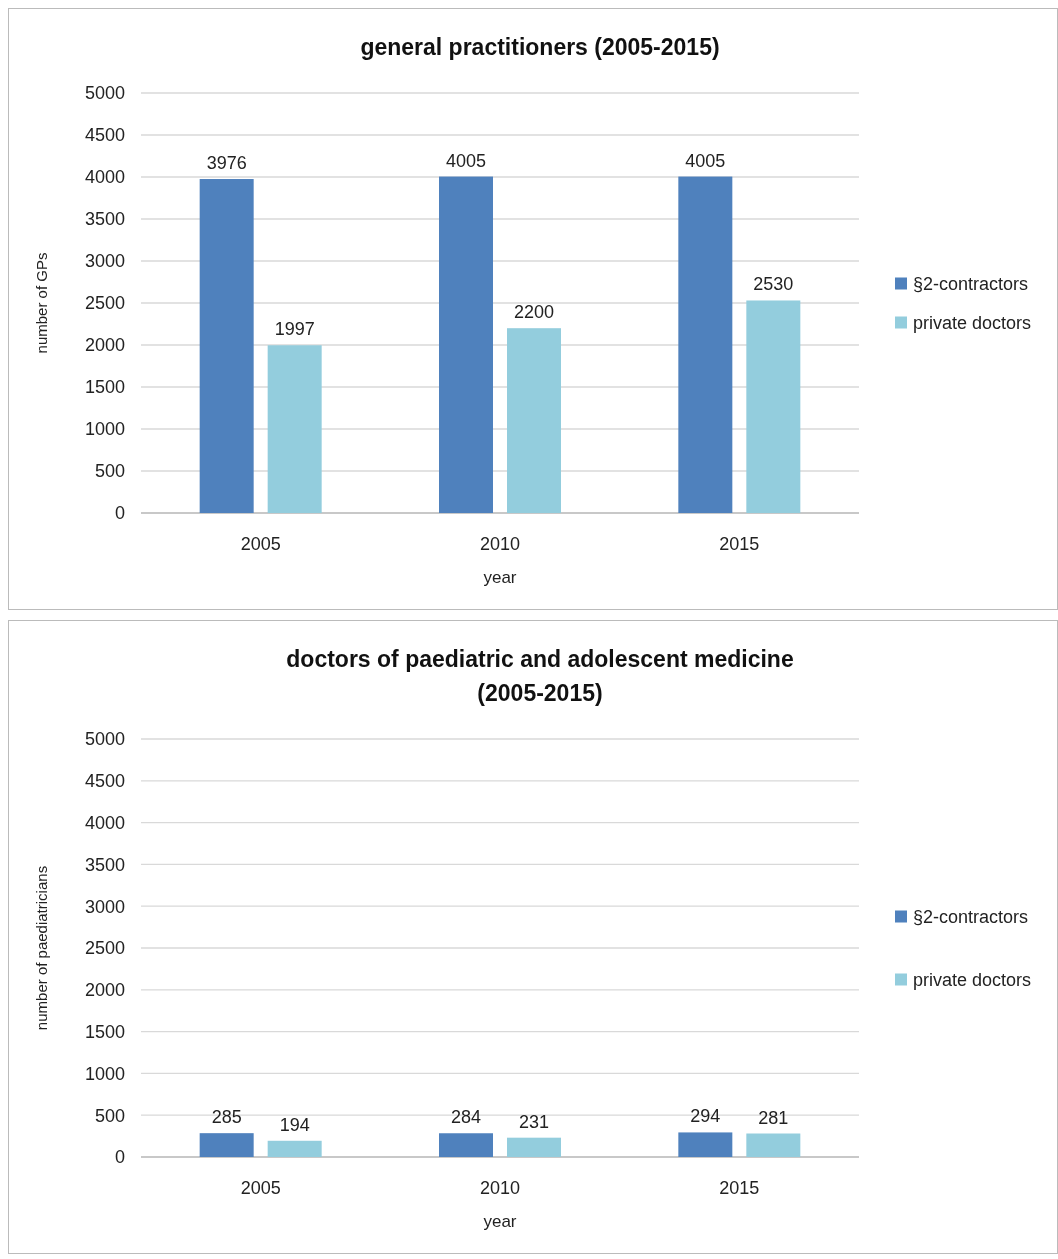  Describe the element at coordinates (705, 1116) in the screenshot. I see `data-label: 294` at that location.